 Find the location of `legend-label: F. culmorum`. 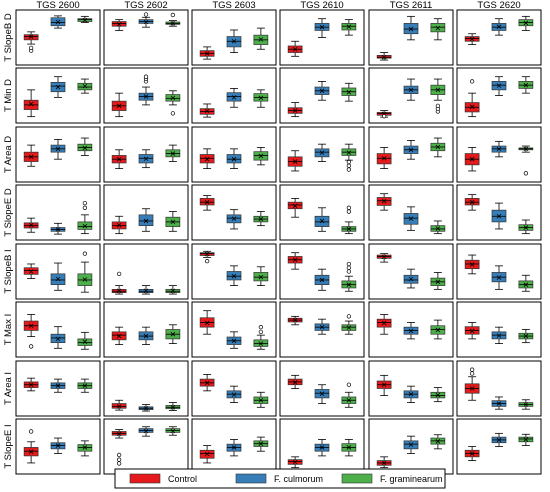

legend-label: F. culmorum is located at coordinates (298, 479).